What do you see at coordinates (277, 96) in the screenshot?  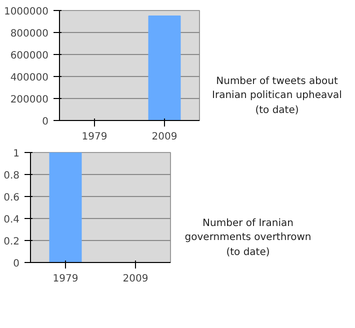 I see `text: Number of tweets about Iranian politican upheaval (to date)` at bounding box center [277, 96].